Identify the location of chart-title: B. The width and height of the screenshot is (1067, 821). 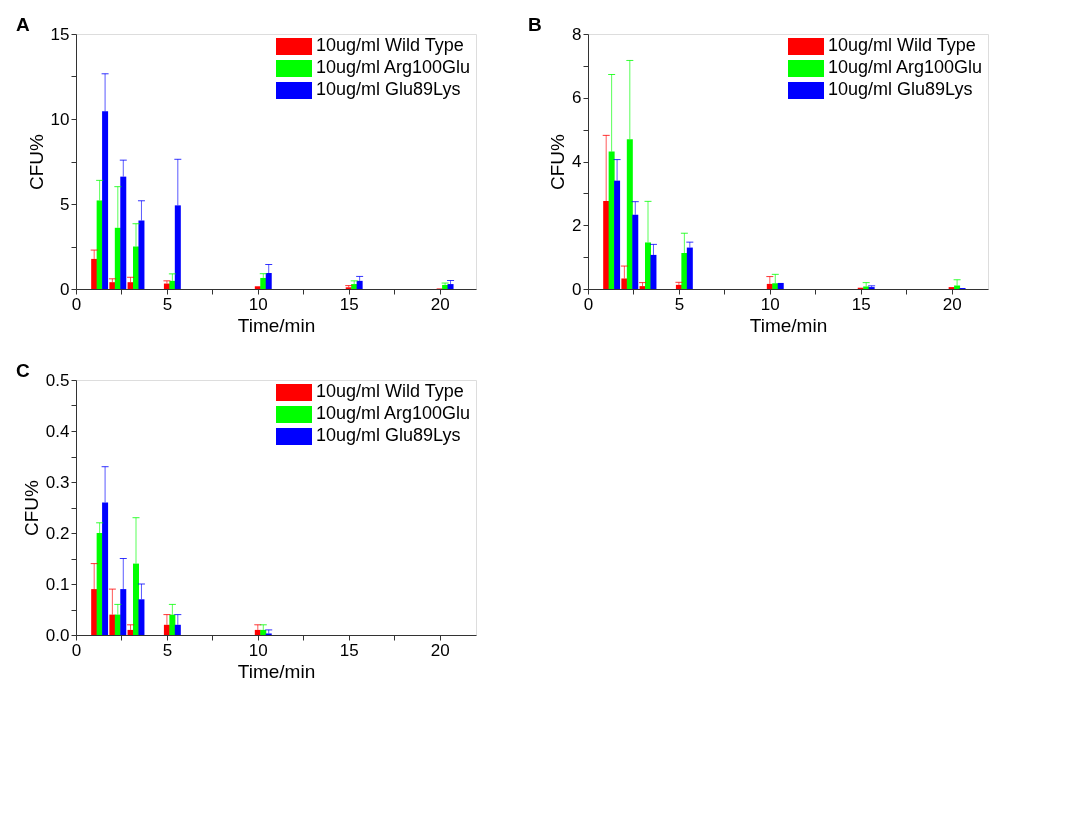
(535, 24).